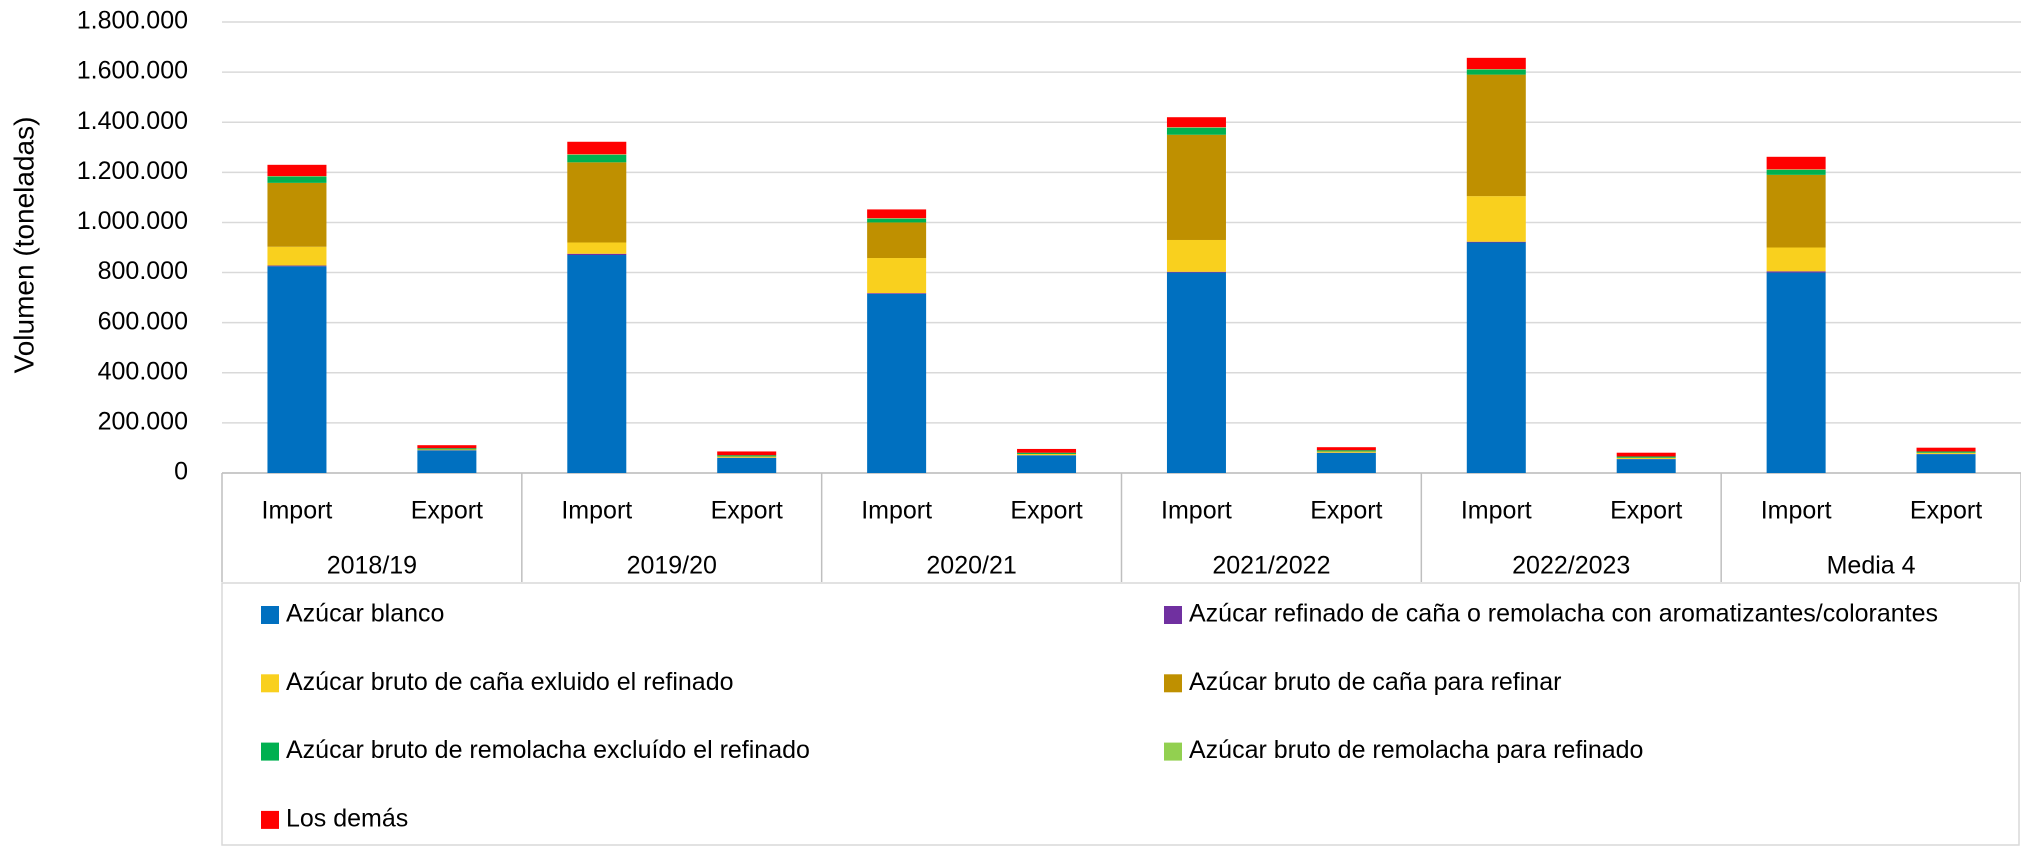  Describe the element at coordinates (132, 21) in the screenshot. I see `y-tick-label: 1.800.000` at that location.